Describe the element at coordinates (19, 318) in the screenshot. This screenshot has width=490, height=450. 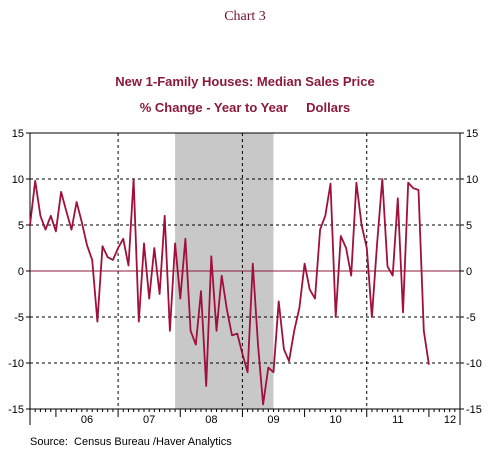
I see `y-tick-label-left: -5` at that location.